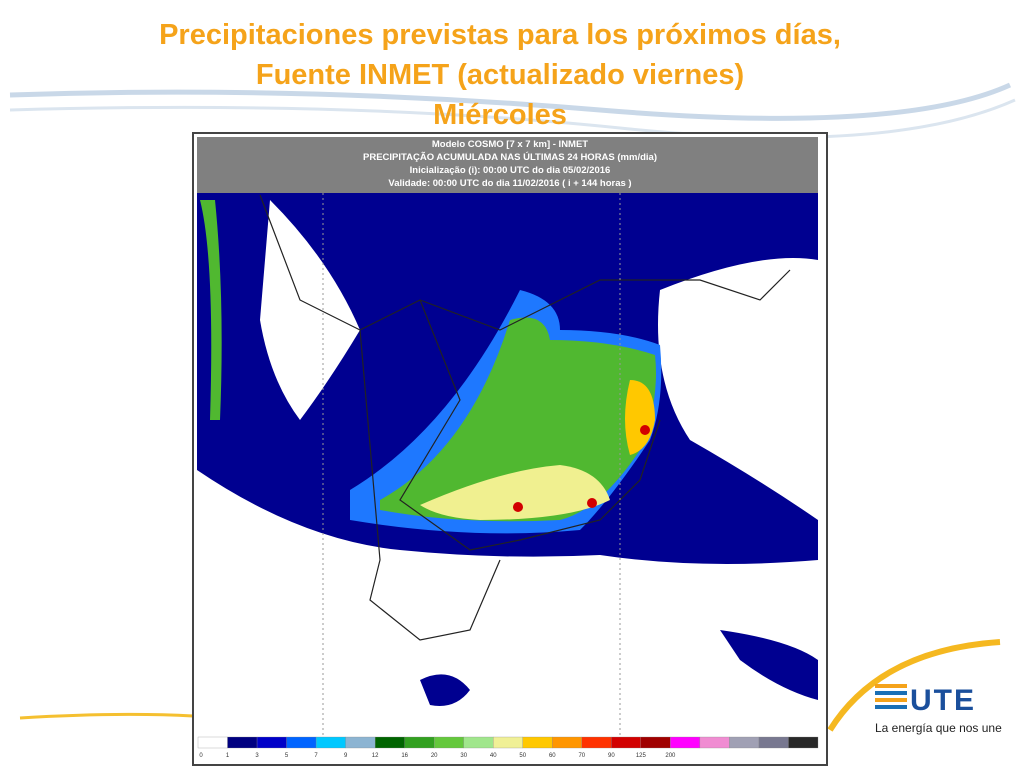  I want to click on colorbar-label: 200, so click(670, 756).